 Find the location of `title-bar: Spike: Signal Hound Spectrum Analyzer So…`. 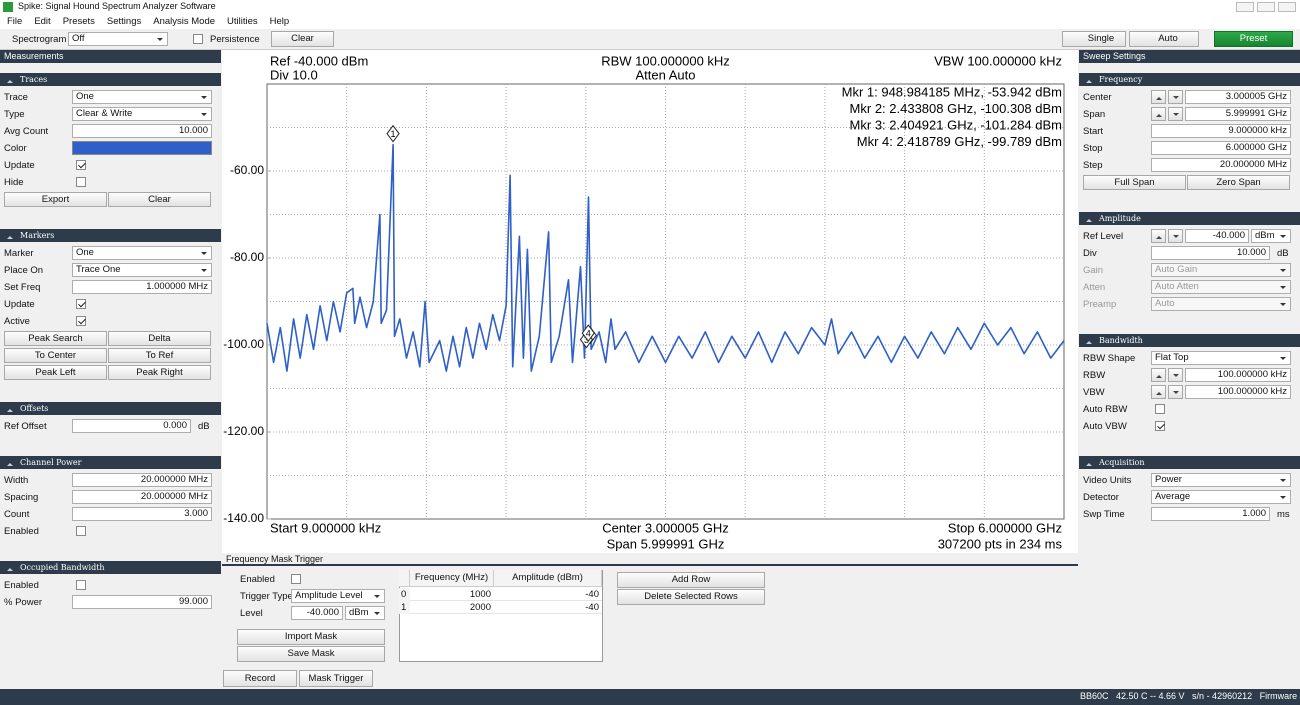

title-bar: Spike: Signal Hound Spectrum Analyzer So… is located at coordinates (650, 7).